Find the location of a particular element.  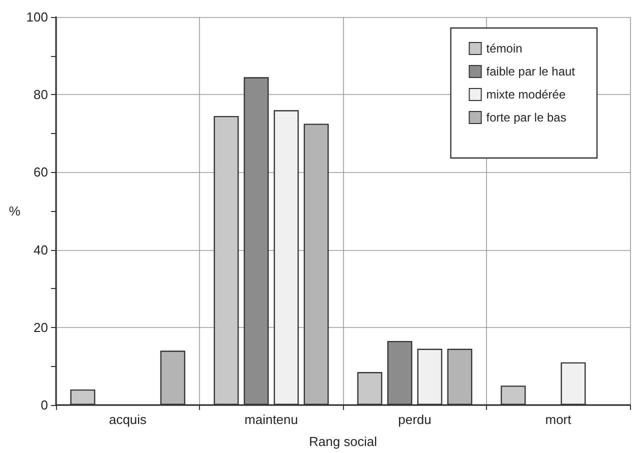

legend-label: témoin is located at coordinates (504, 49).